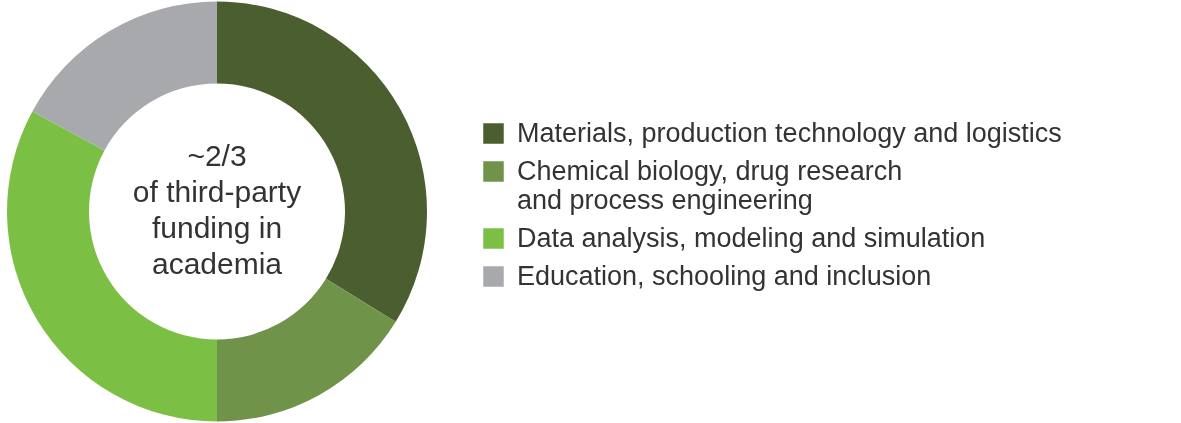  I want to click on legend-label: Data analysis, modeling and simulation, so click(751, 237).